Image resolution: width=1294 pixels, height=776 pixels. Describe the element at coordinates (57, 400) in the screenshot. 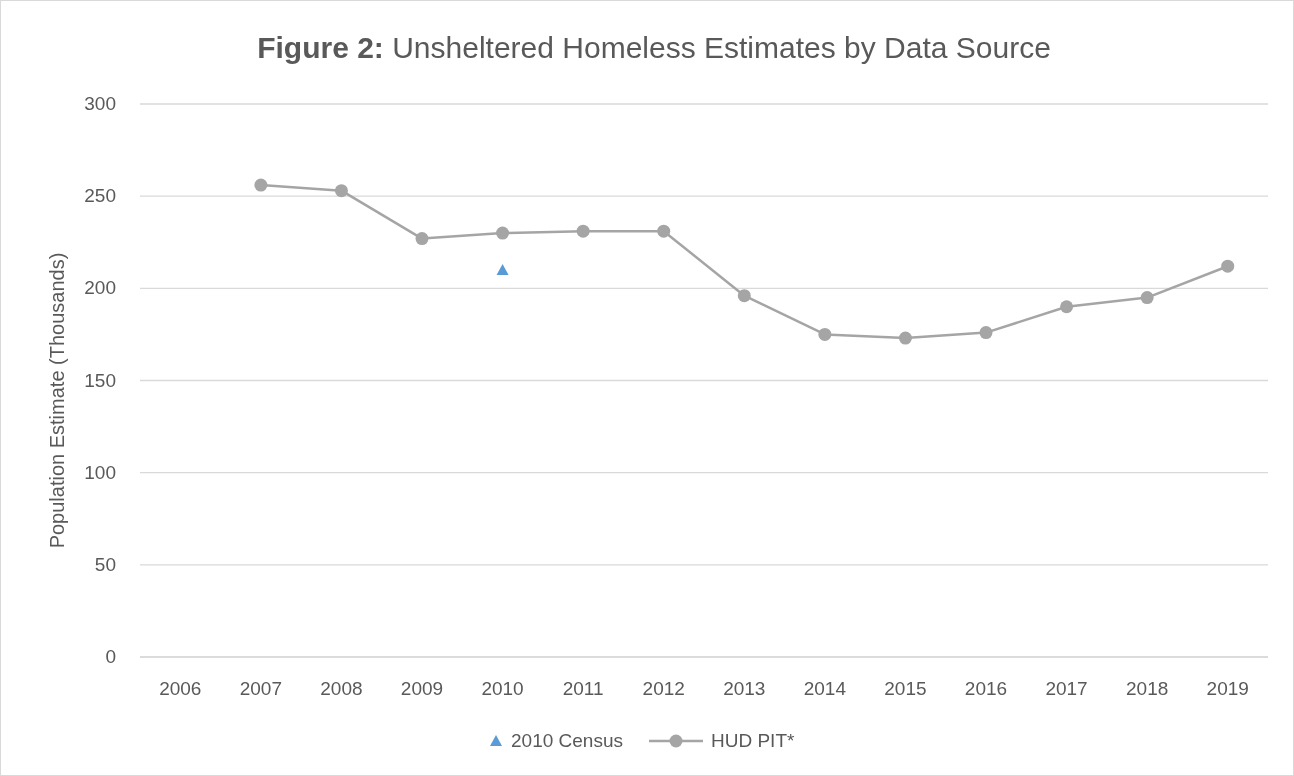

I see `y-axis-title: Population Estimate (Thousands)` at that location.